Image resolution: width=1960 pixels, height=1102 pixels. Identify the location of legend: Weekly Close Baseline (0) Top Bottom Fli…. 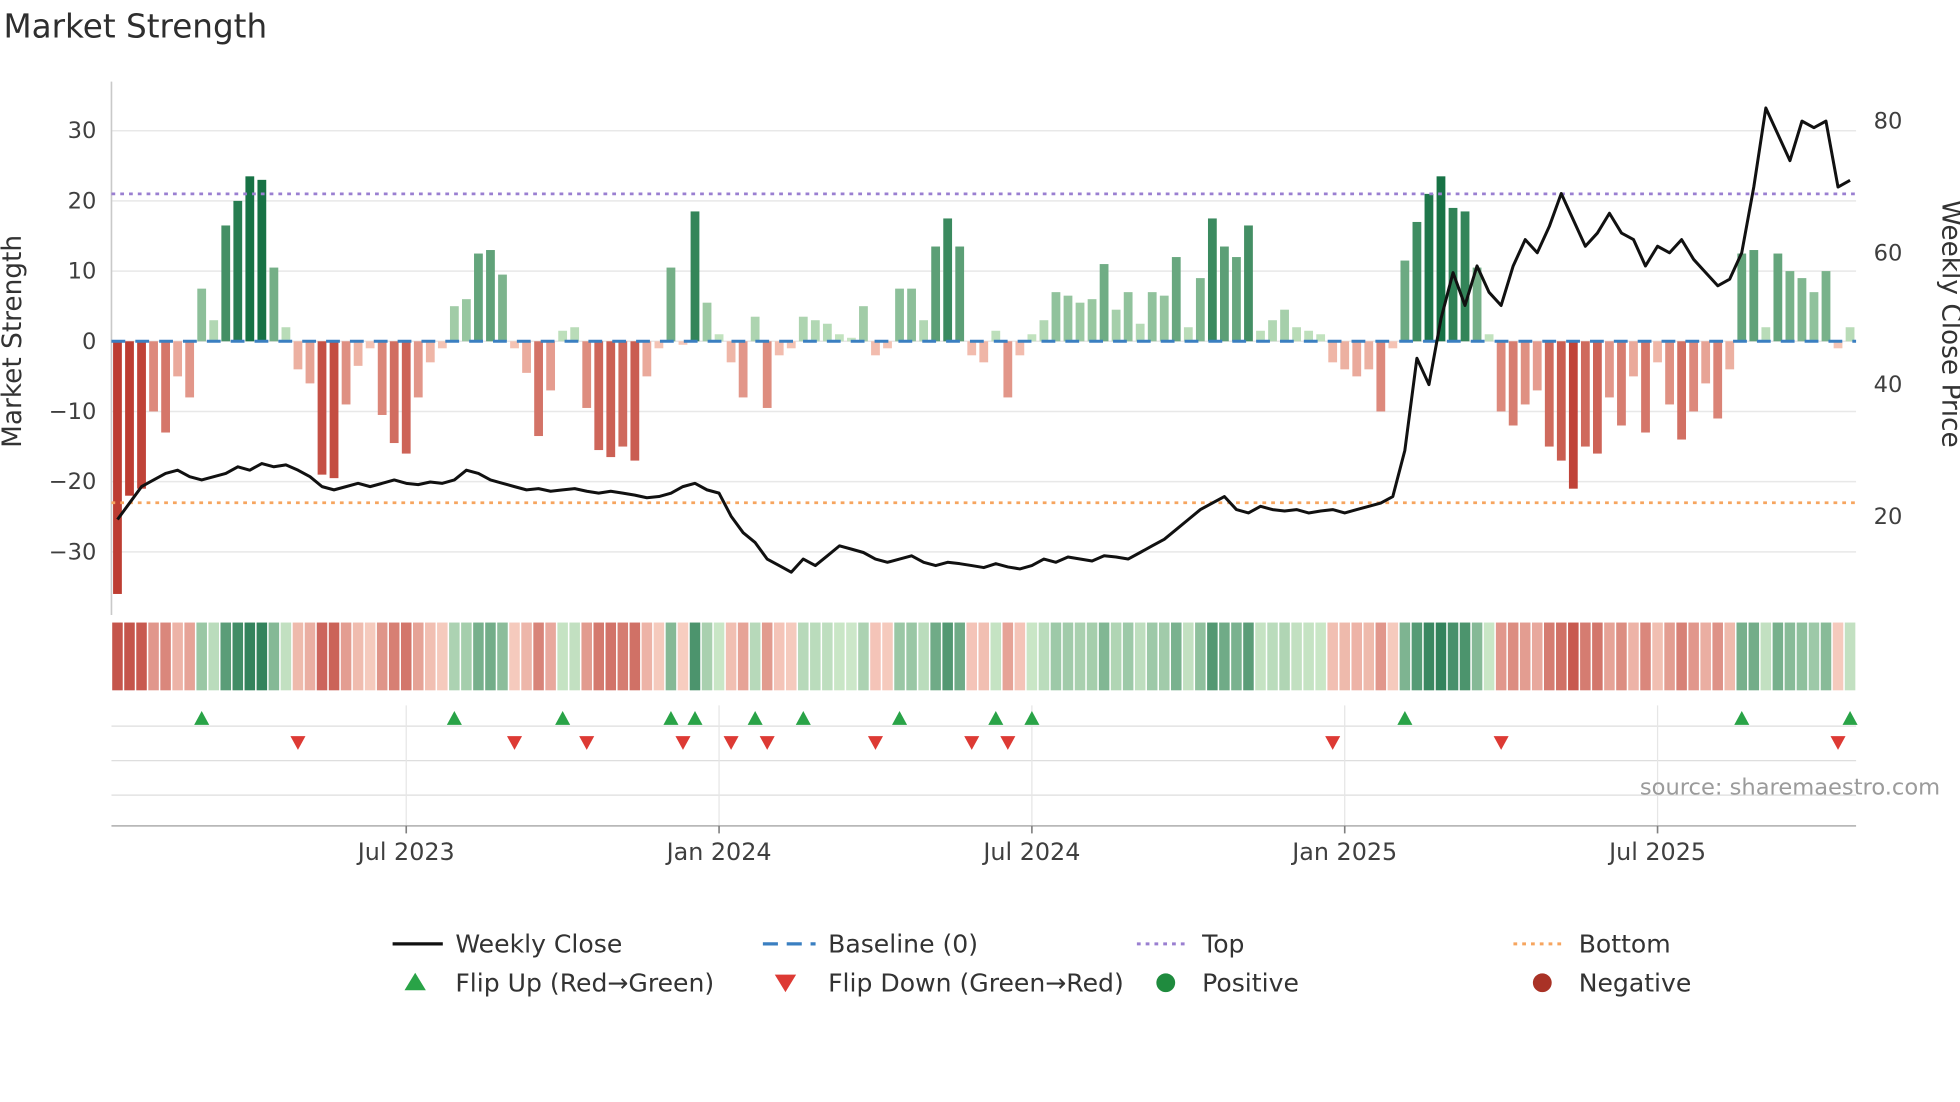
(1041, 964).